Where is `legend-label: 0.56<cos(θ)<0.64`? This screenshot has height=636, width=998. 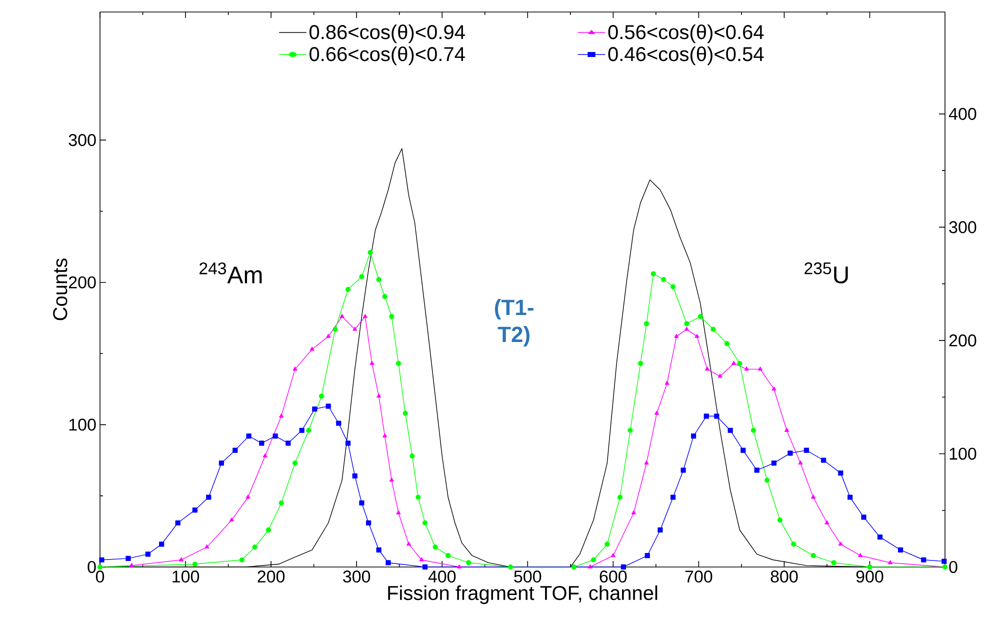 legend-label: 0.56<cos(θ)<0.64 is located at coordinates (686, 34).